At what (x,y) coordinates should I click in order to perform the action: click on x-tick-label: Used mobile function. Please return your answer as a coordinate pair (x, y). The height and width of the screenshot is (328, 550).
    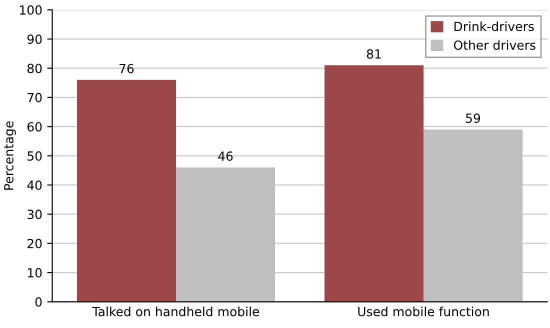
    Looking at the image, I should click on (423, 311).